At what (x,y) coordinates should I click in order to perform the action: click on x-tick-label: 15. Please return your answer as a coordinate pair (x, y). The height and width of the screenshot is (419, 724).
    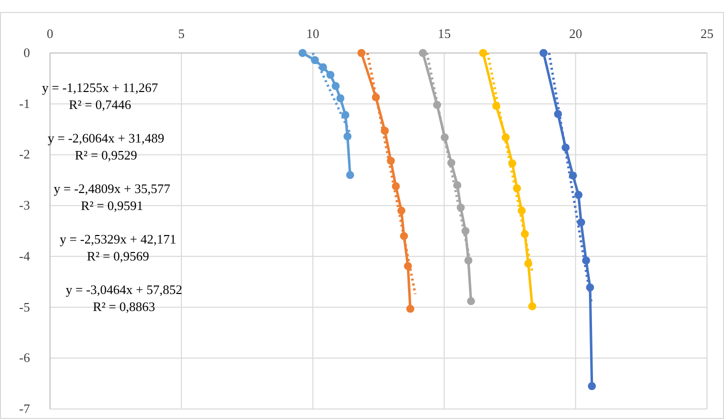
    Looking at the image, I should click on (444, 33).